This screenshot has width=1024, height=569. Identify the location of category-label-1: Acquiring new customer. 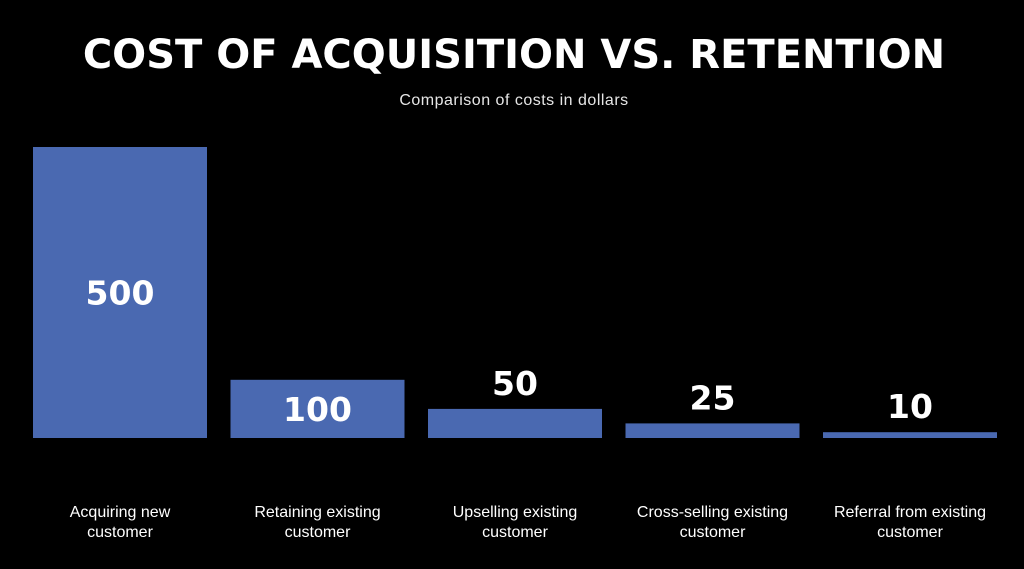
(120, 522).